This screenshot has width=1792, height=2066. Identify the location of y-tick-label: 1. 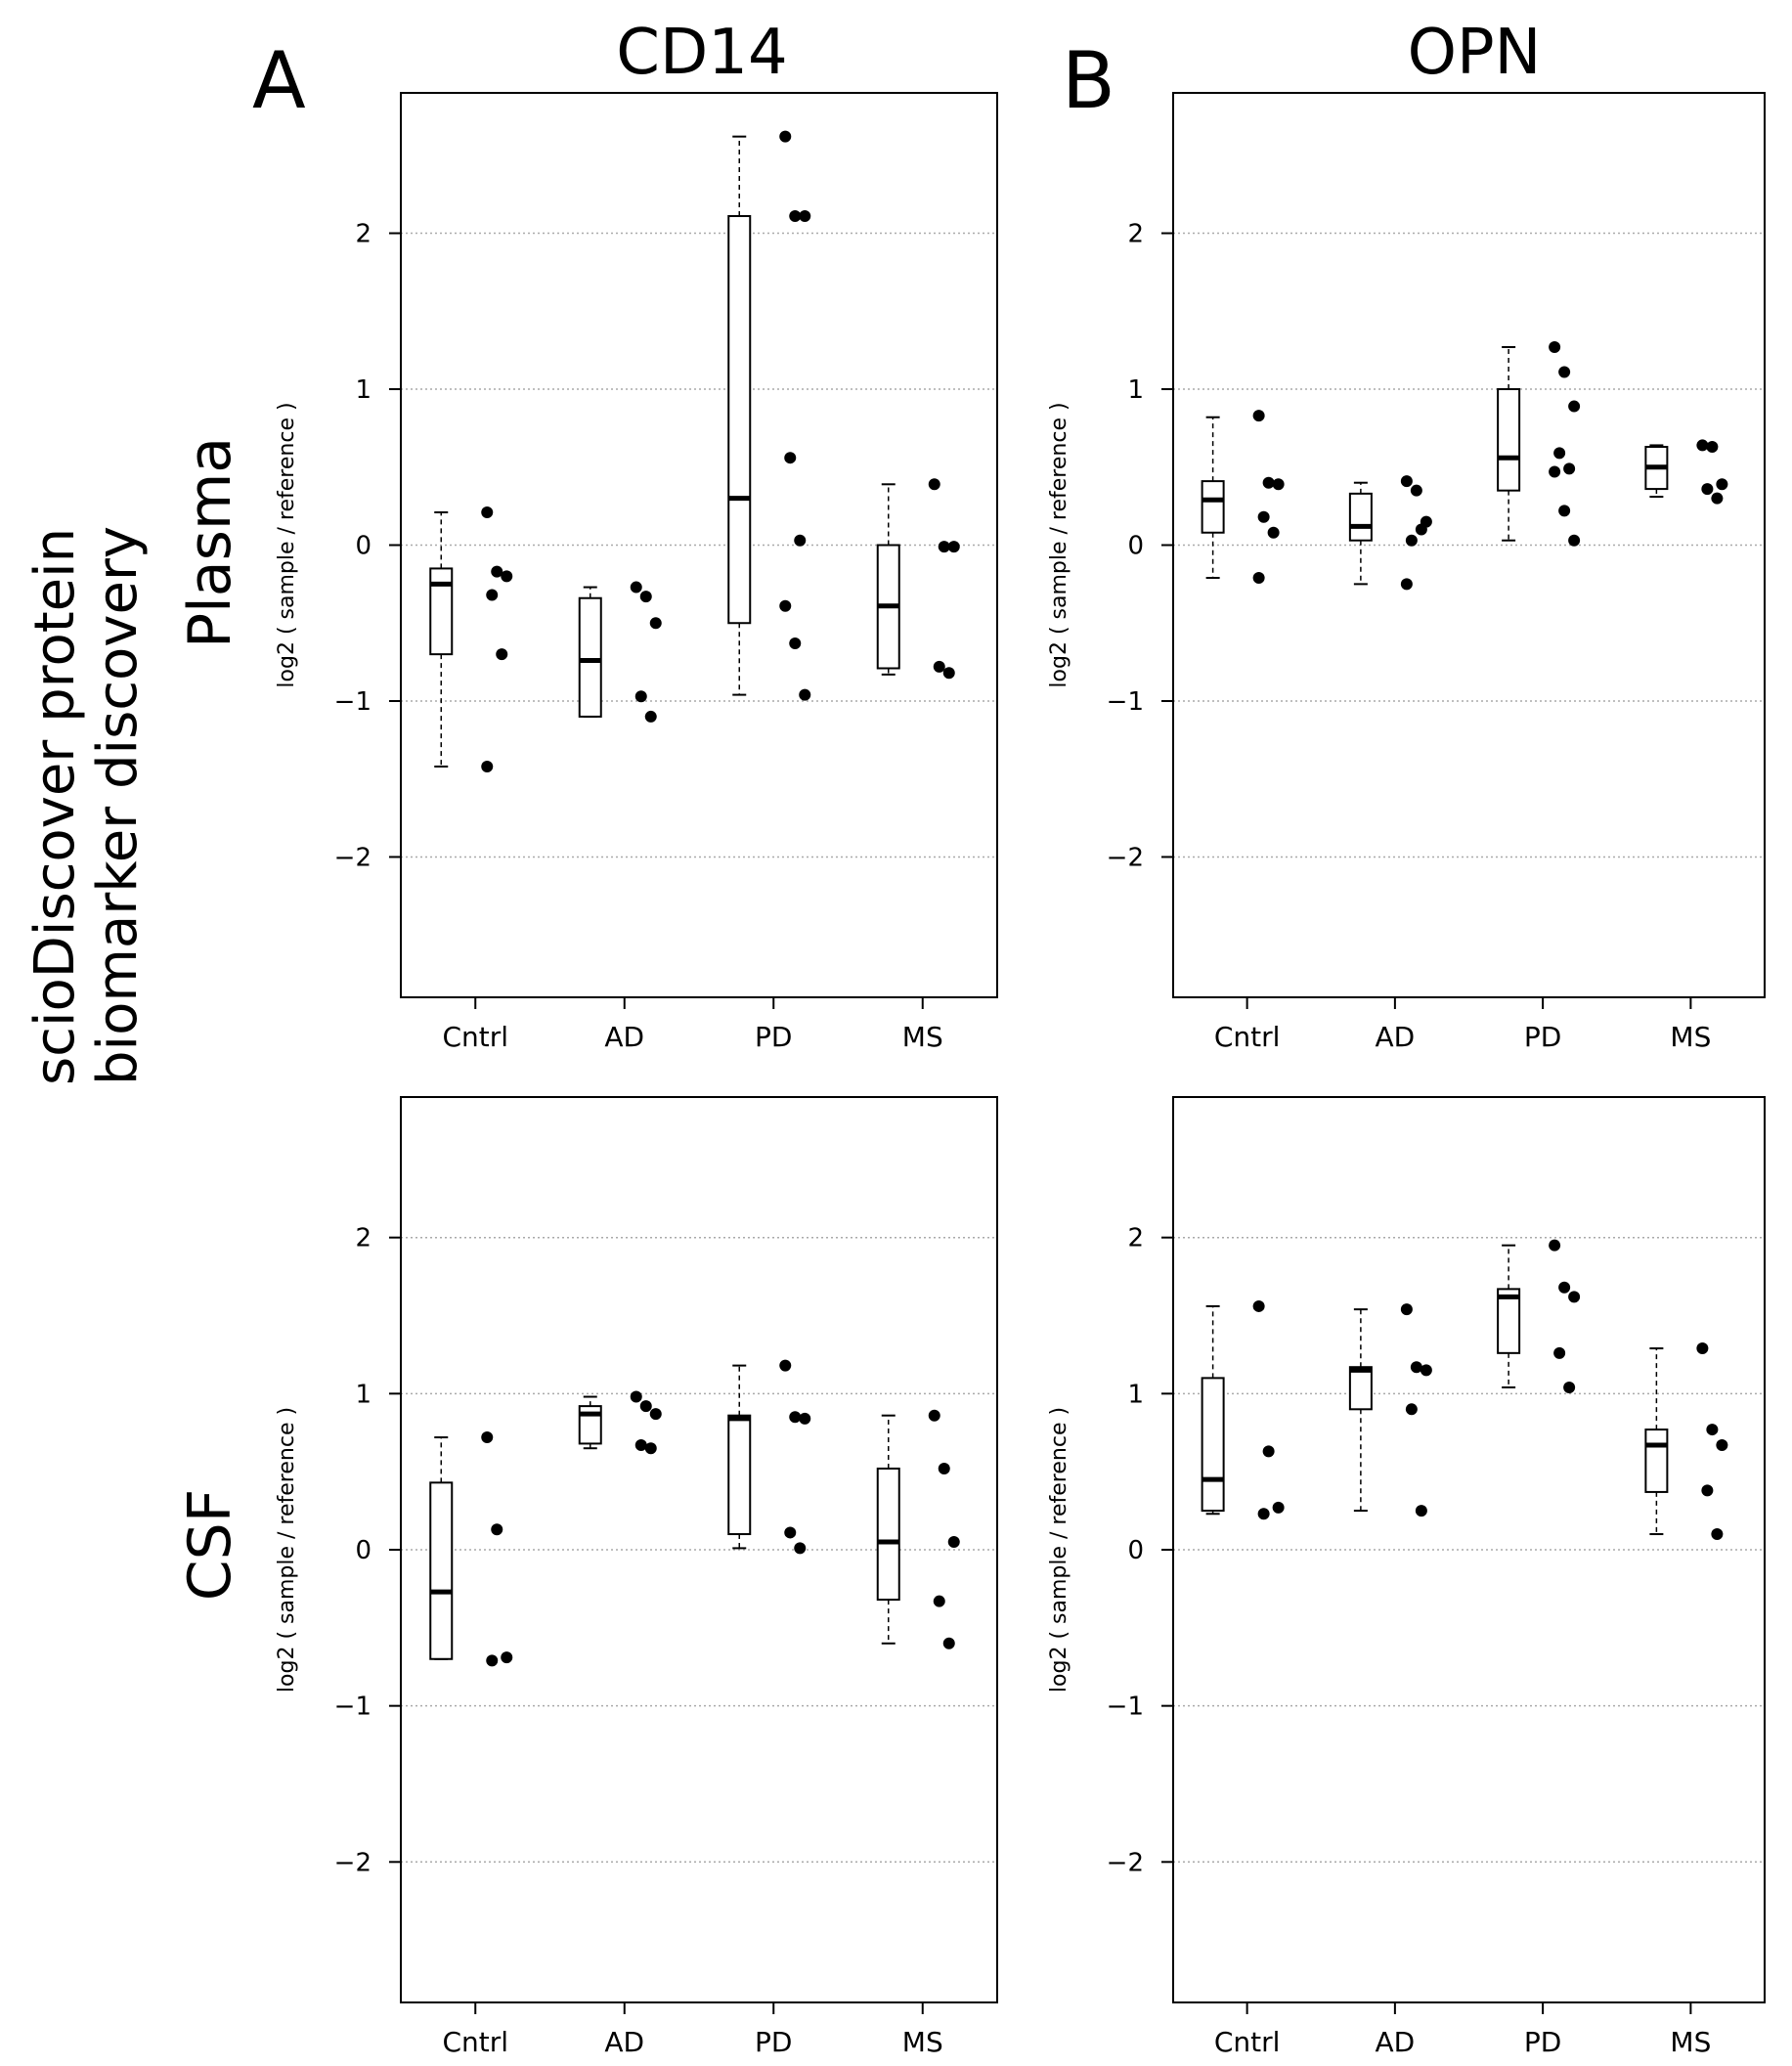
(363, 1394).